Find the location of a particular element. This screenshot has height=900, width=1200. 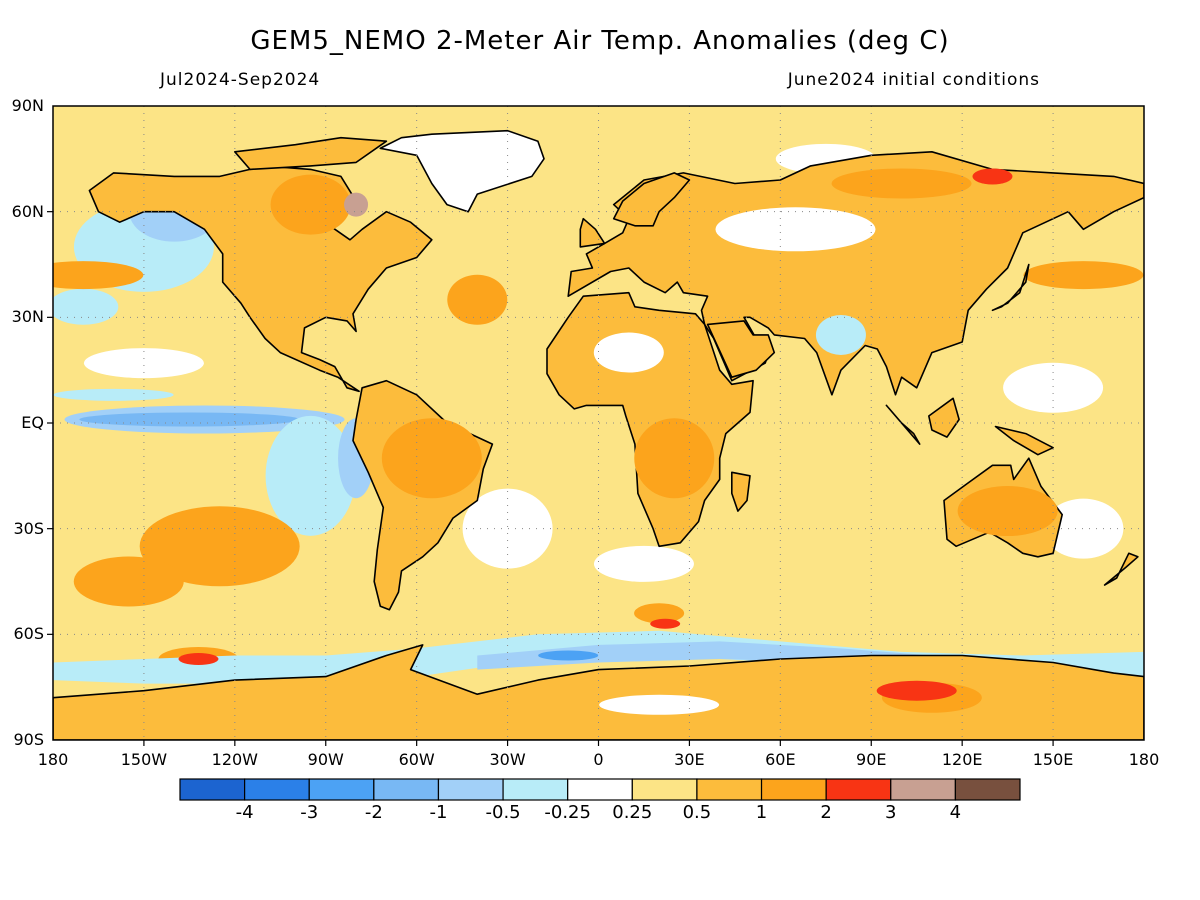

india-cool is located at coordinates (840, 334).